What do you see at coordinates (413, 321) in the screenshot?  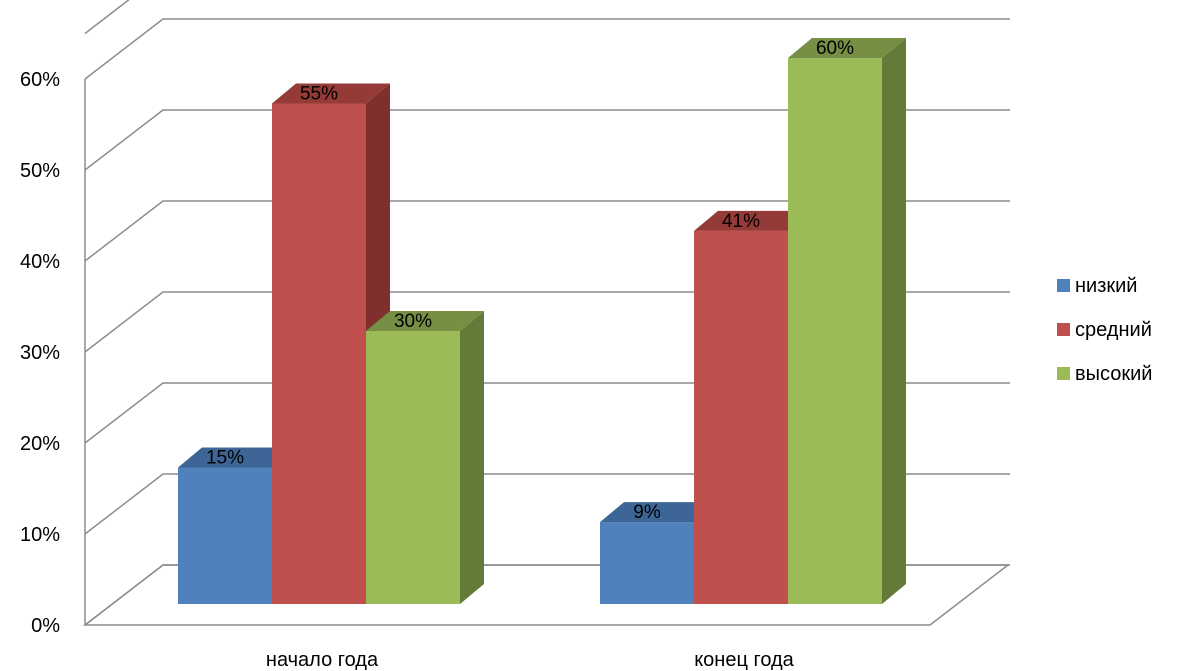 I see `data-label: 30%` at bounding box center [413, 321].